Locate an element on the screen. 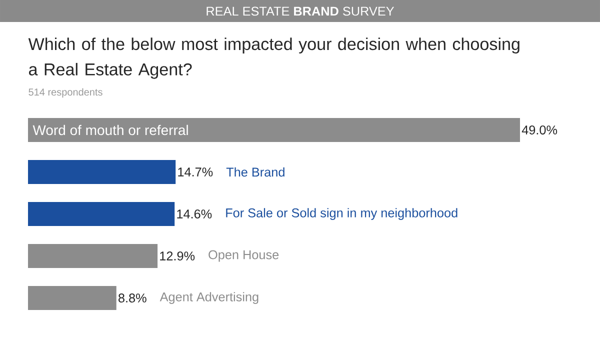 The image size is (600, 338). y-tick-label: The Brand is located at coordinates (255, 172).